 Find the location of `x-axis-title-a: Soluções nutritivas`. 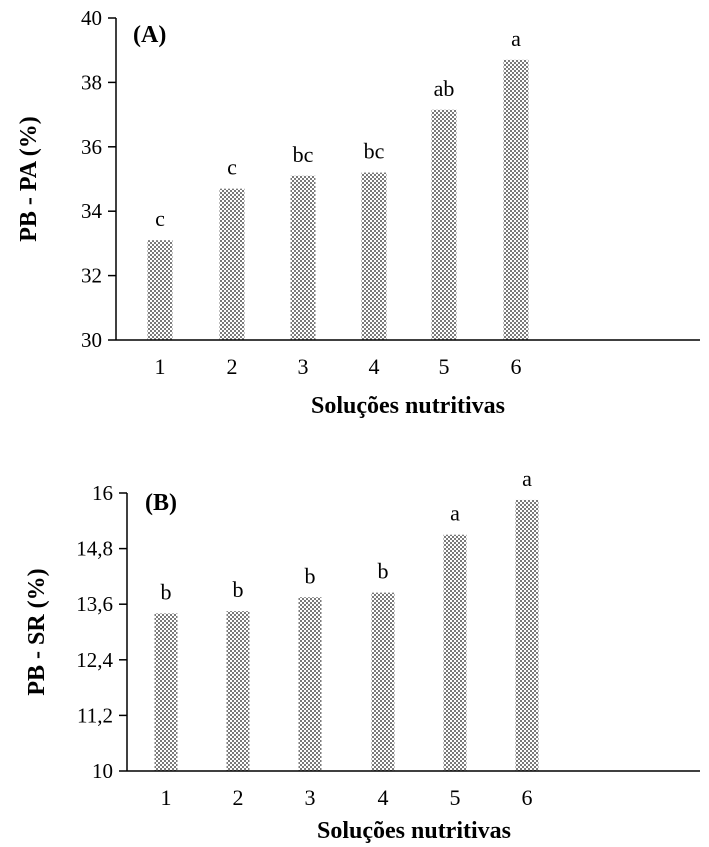

x-axis-title-a: Soluções nutritivas is located at coordinates (408, 406).